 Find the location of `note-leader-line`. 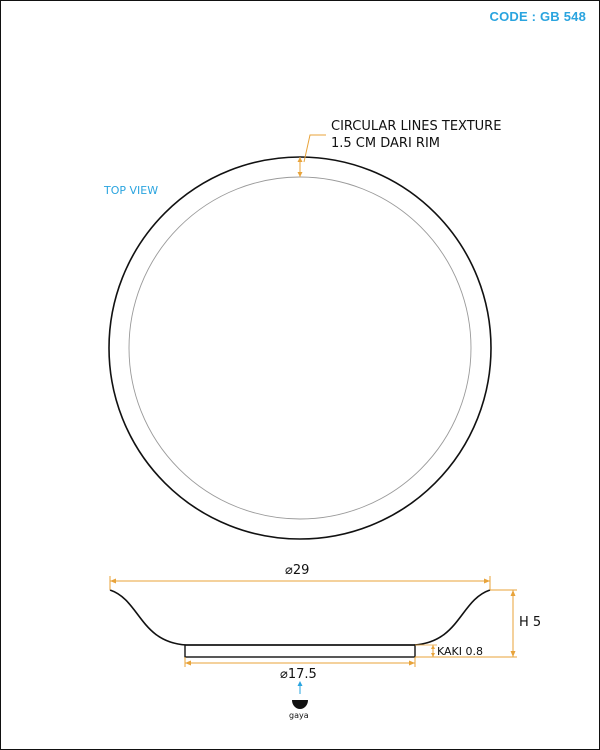

note-leader-line is located at coordinates (314, 148).